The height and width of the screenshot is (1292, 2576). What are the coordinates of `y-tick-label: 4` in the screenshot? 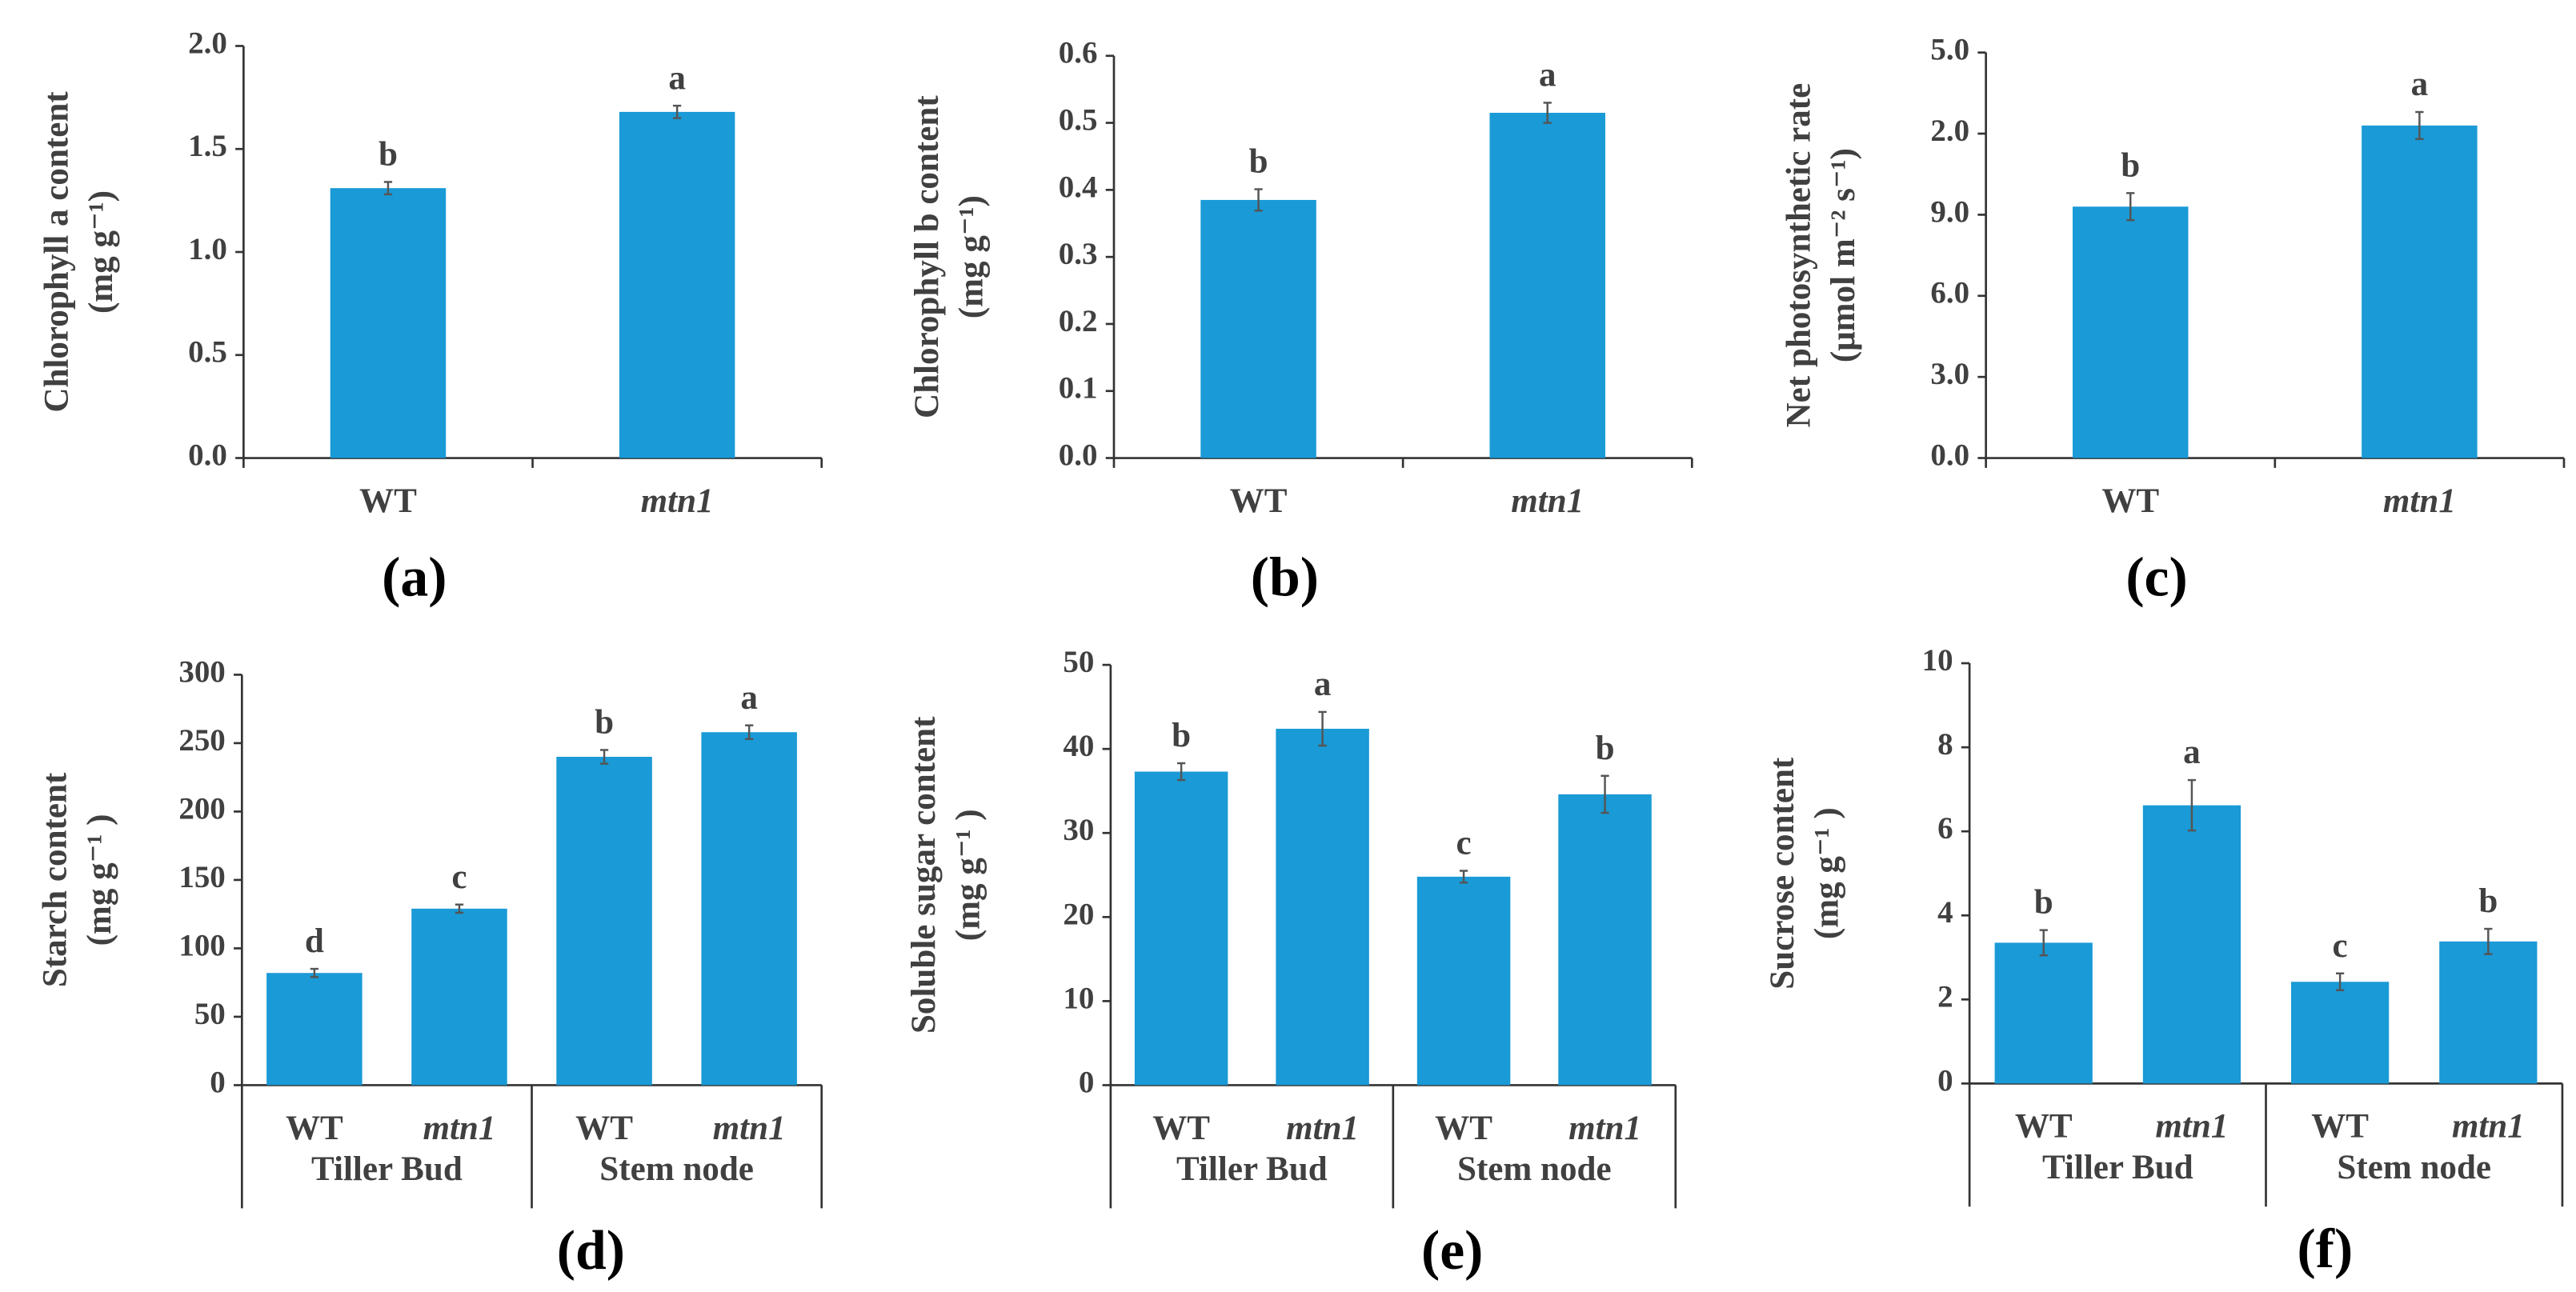 It's located at (1945, 912).